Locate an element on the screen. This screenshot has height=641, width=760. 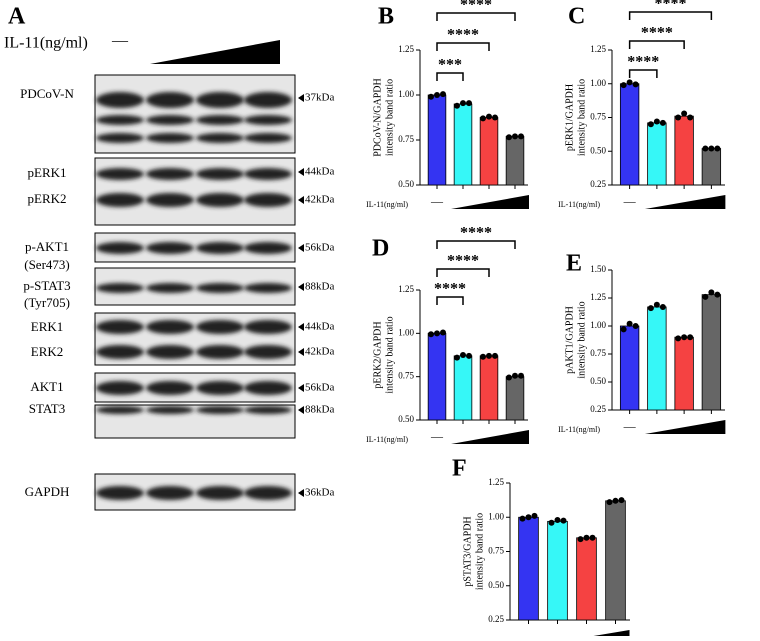
blot-label: p-STAT3 is located at coordinates (46, 285).